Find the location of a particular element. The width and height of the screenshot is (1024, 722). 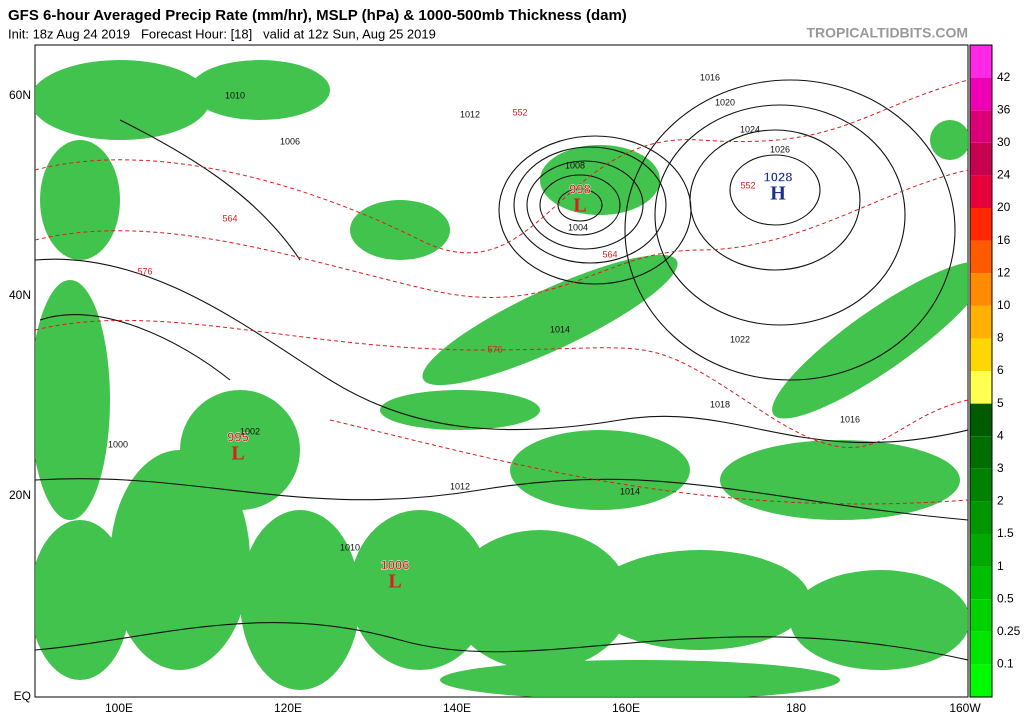

system-value: 1028 is located at coordinates (778, 176).